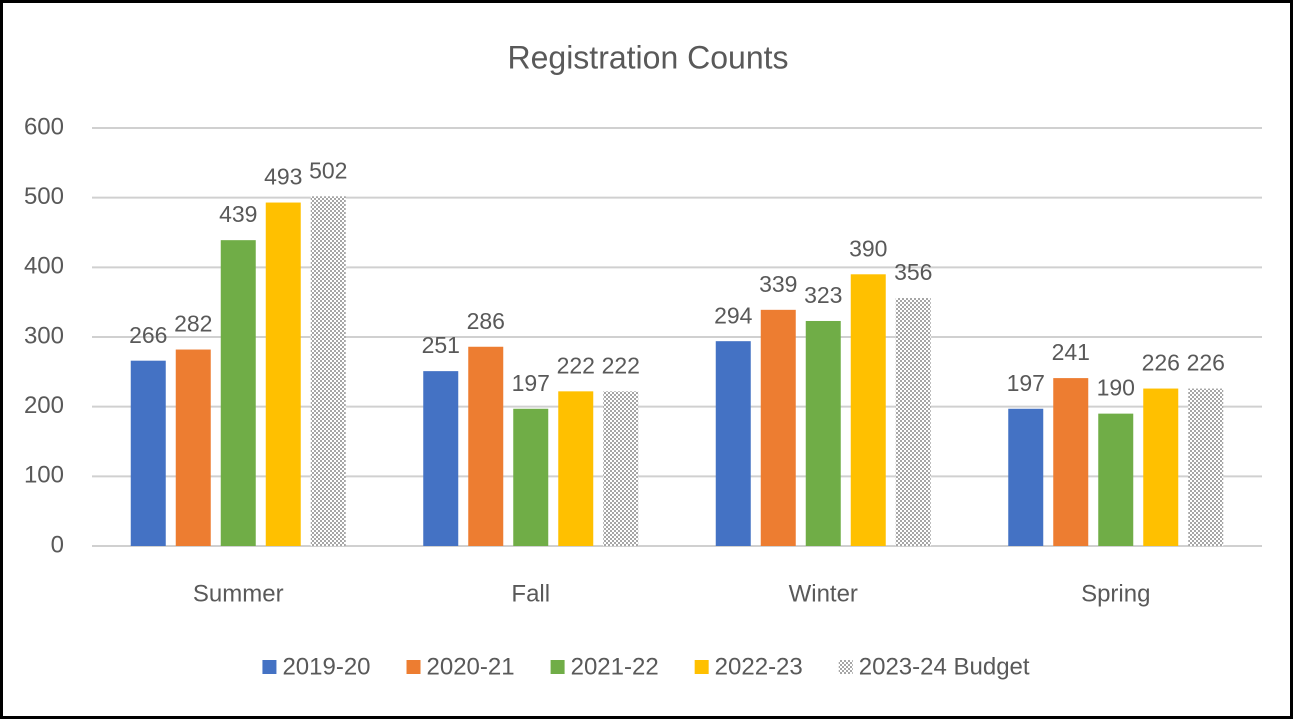 This screenshot has height=719, width=1293. What do you see at coordinates (530, 593) in the screenshot?
I see `x-tick-label: Fall` at bounding box center [530, 593].